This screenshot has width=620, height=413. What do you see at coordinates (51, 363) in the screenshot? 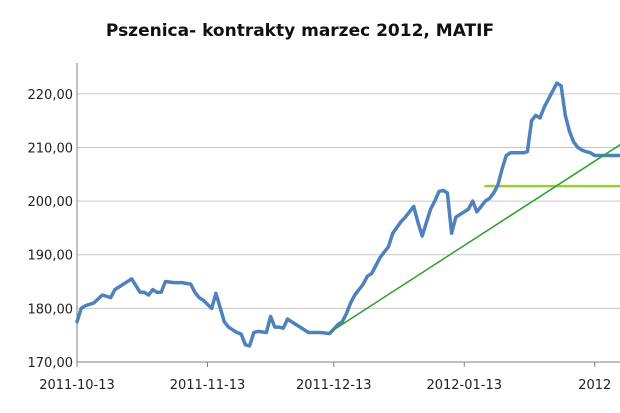
I see `y-tick-label: 170,00` at bounding box center [51, 363].